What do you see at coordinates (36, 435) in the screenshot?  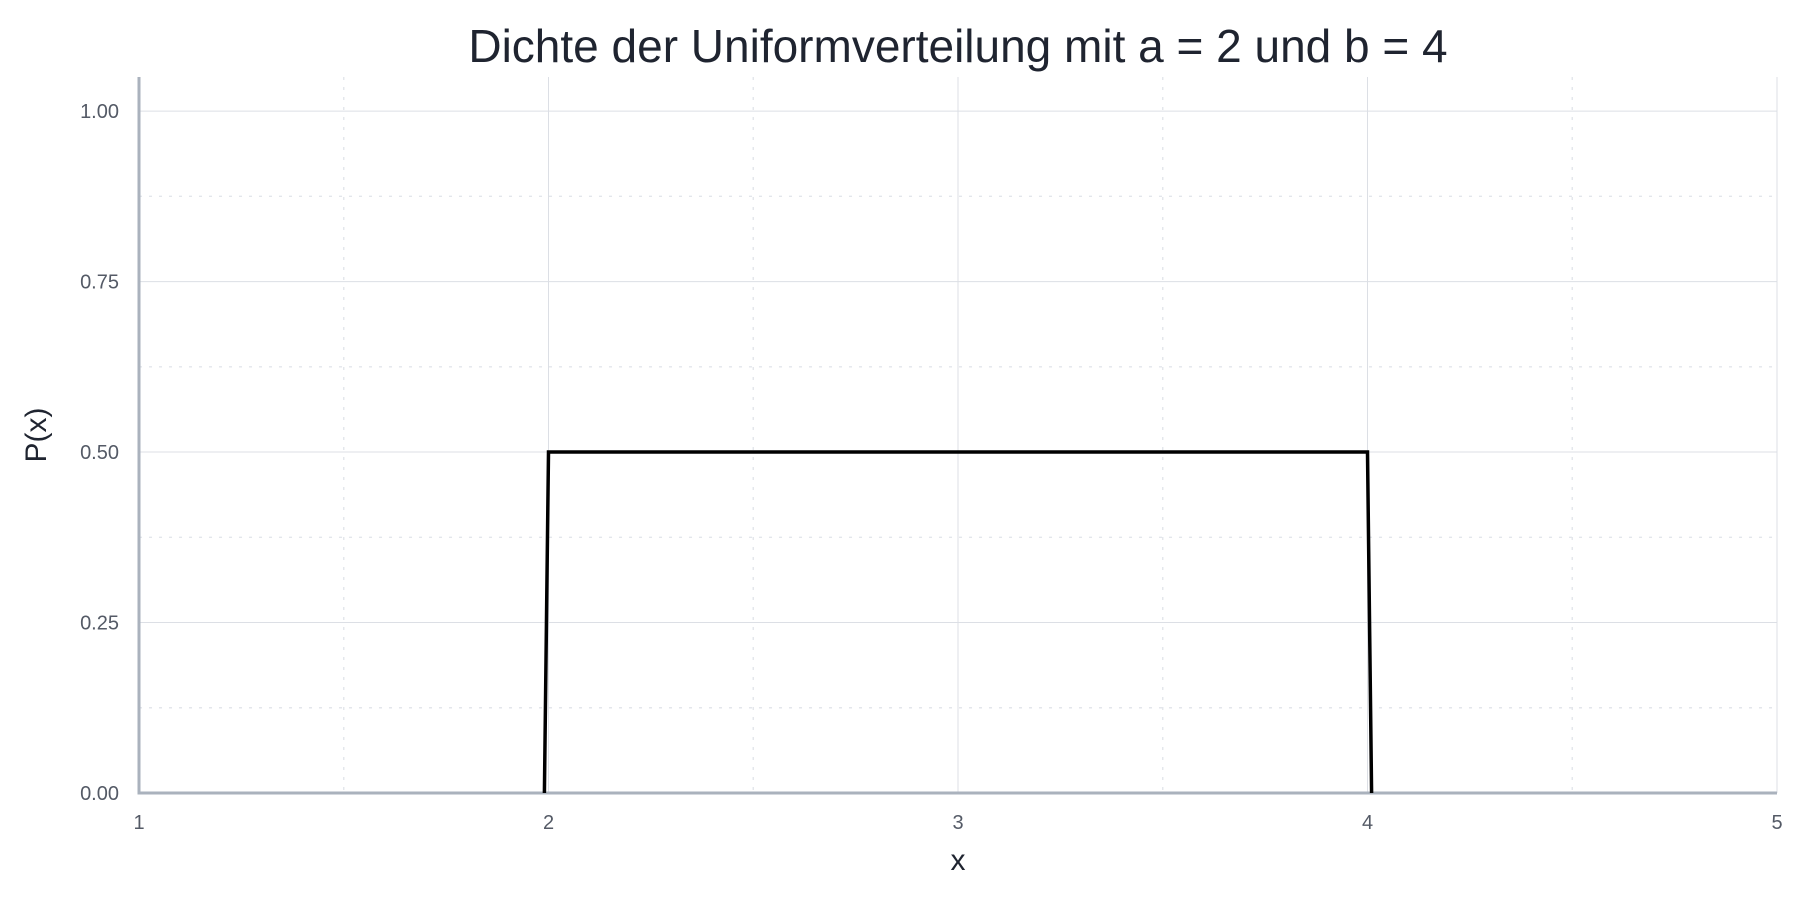 I see `y-axis-label: P(x)` at bounding box center [36, 435].